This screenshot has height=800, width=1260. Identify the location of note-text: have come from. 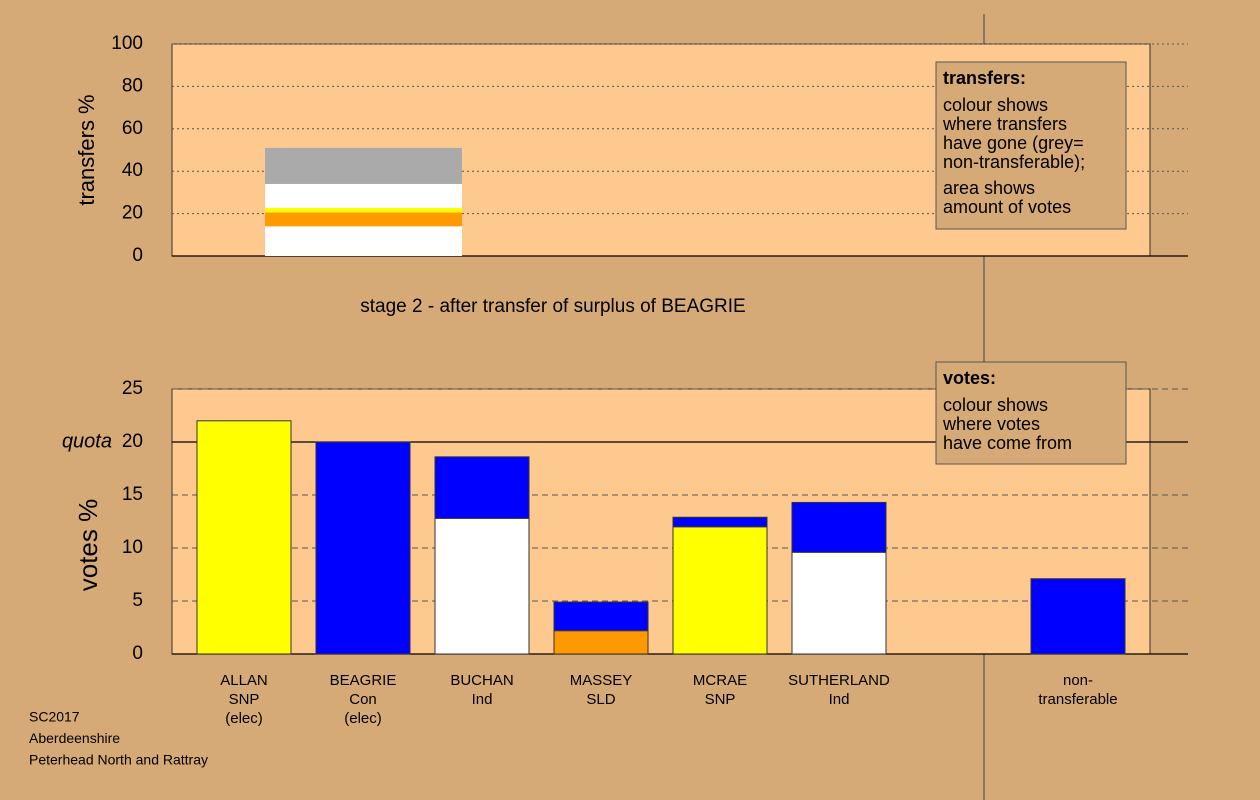
(1007, 443).